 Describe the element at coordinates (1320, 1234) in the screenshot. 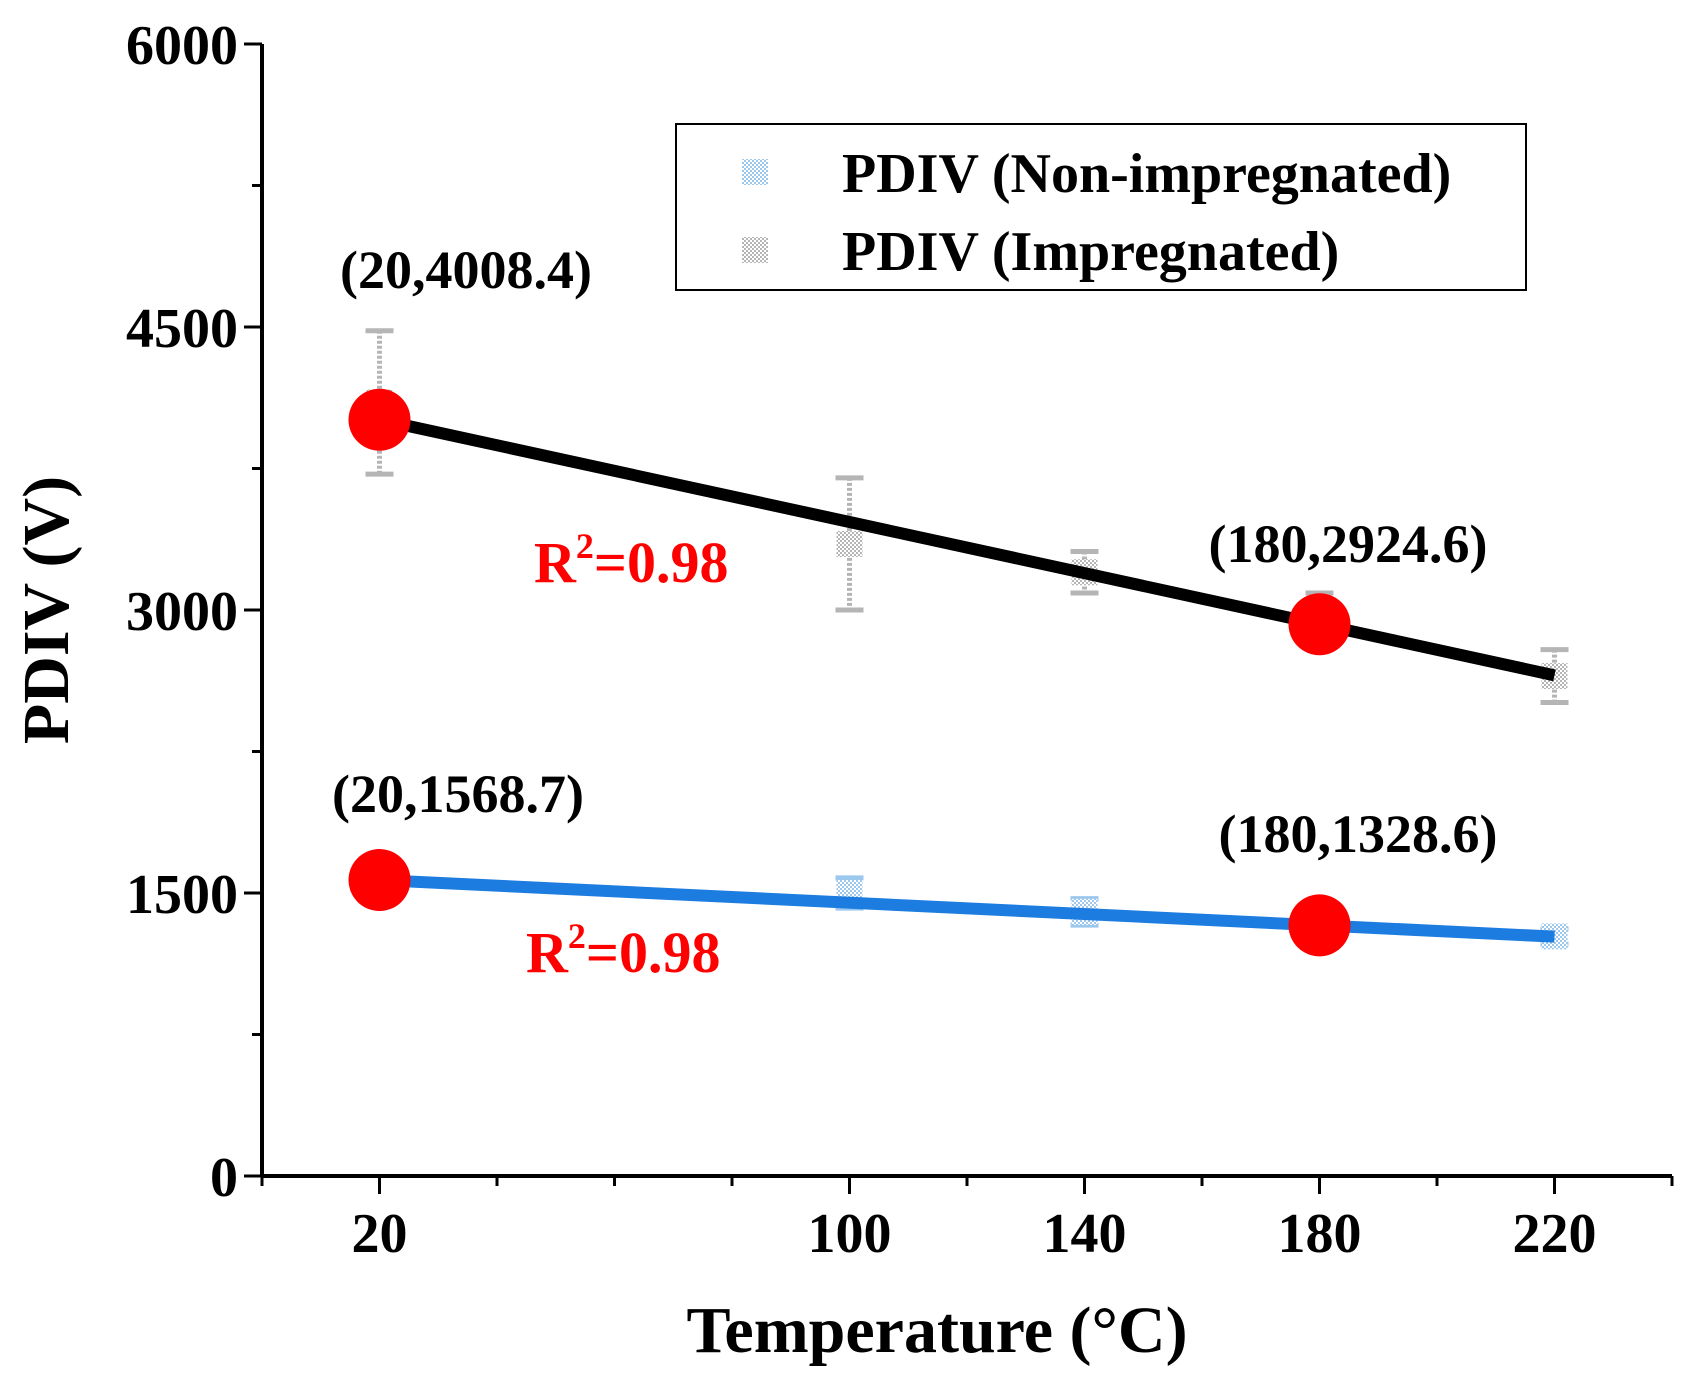

I see `x-tick-label: 180` at that location.